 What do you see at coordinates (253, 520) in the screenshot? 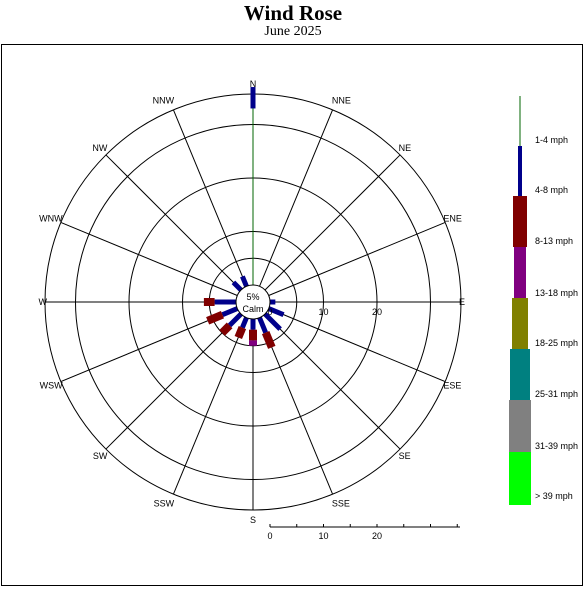
I see `direction-label-s: S` at bounding box center [253, 520].